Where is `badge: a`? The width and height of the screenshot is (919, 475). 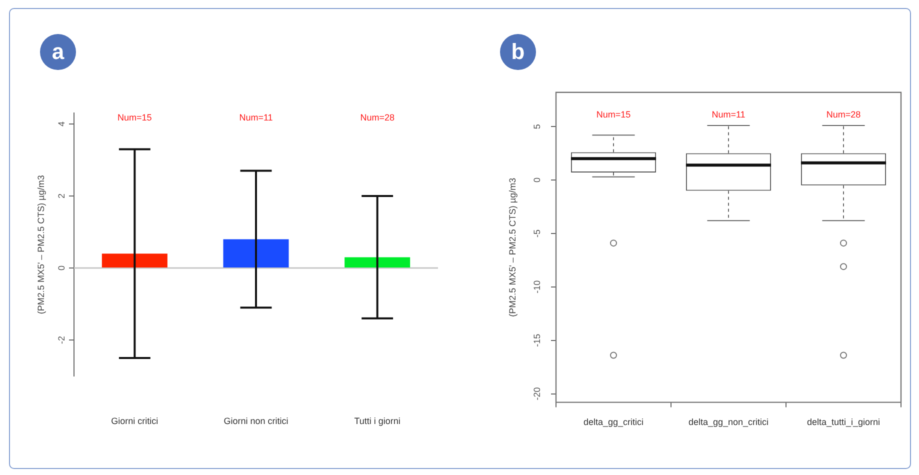 badge: a is located at coordinates (58, 52).